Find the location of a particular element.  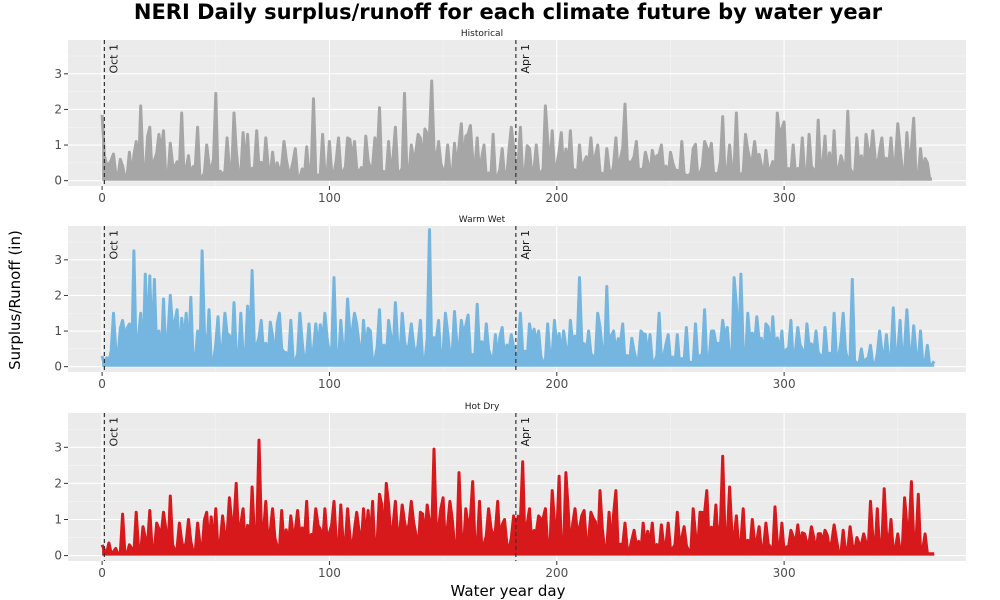

x-axis-label: Water year day is located at coordinates (508, 591).